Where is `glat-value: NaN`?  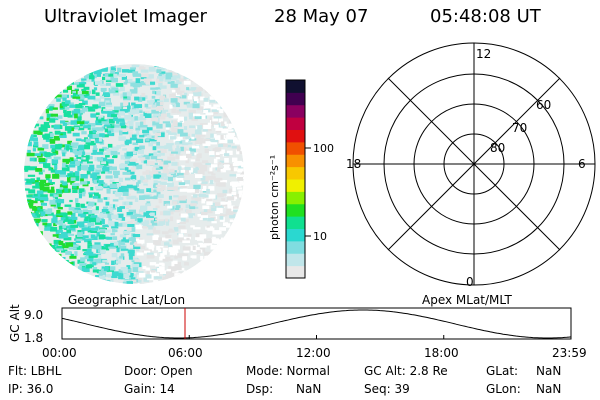
glat-value: NaN is located at coordinates (549, 371).